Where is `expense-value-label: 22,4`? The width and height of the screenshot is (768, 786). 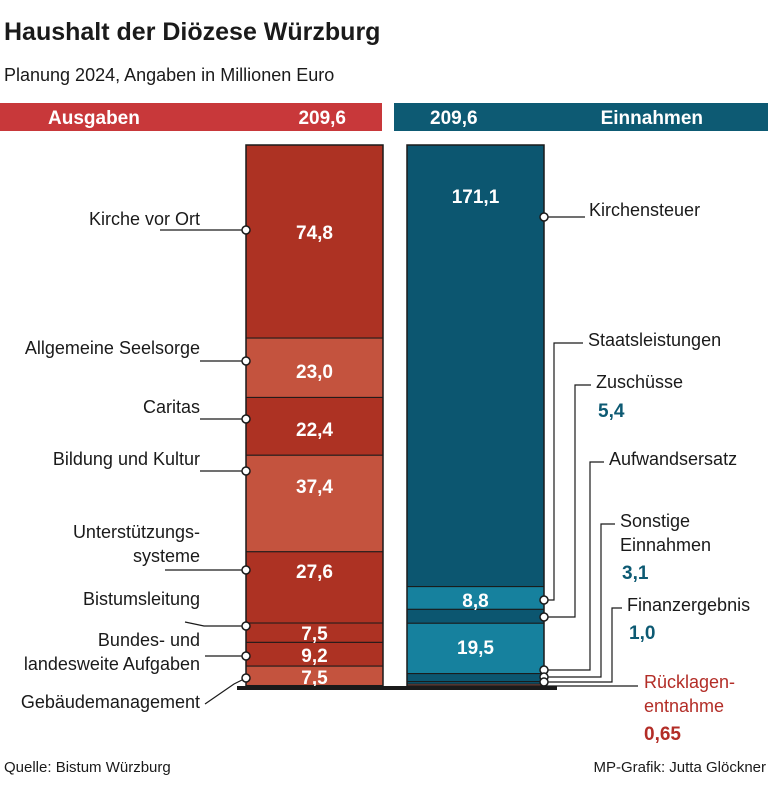 expense-value-label: 22,4 is located at coordinates (314, 430).